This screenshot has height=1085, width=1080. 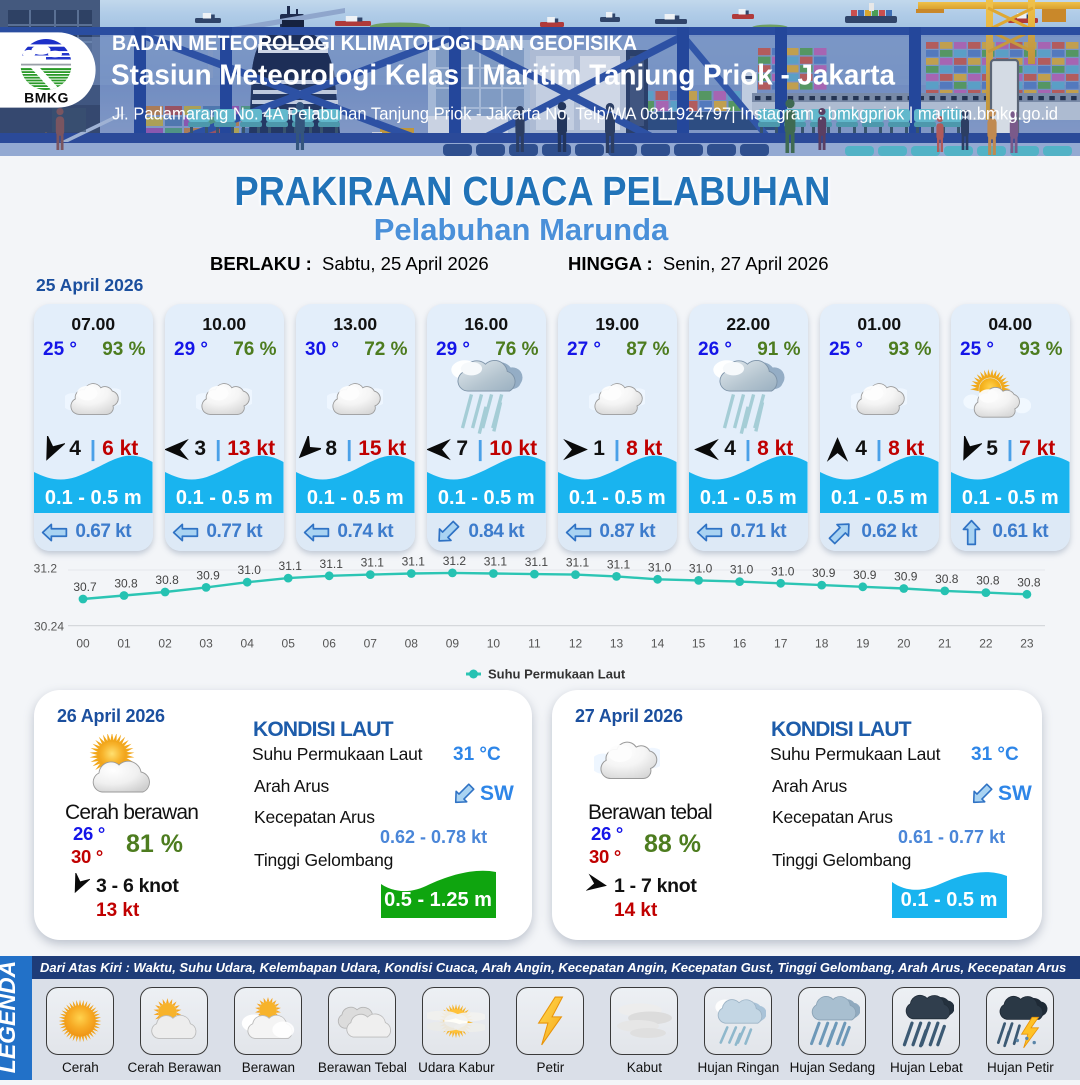 I want to click on svg-text: 07, so click(x=371, y=644).